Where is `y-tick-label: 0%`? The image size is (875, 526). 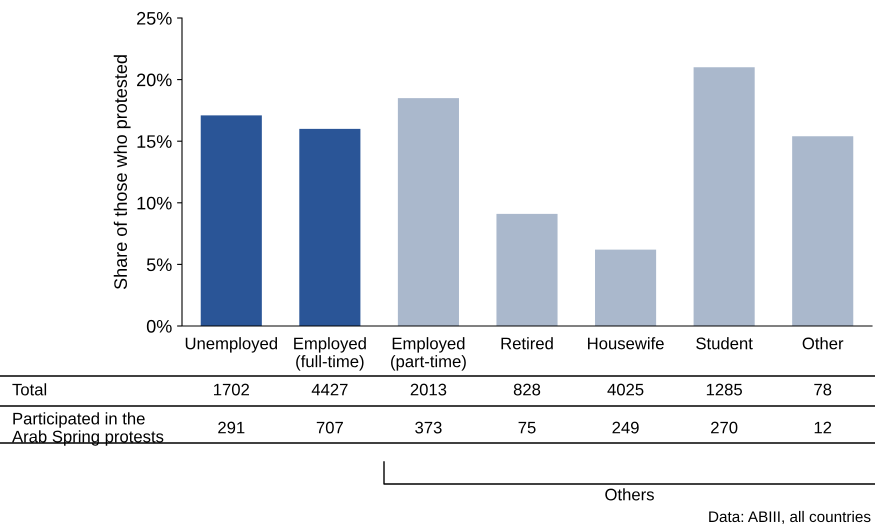
y-tick-label: 0% is located at coordinates (159, 326).